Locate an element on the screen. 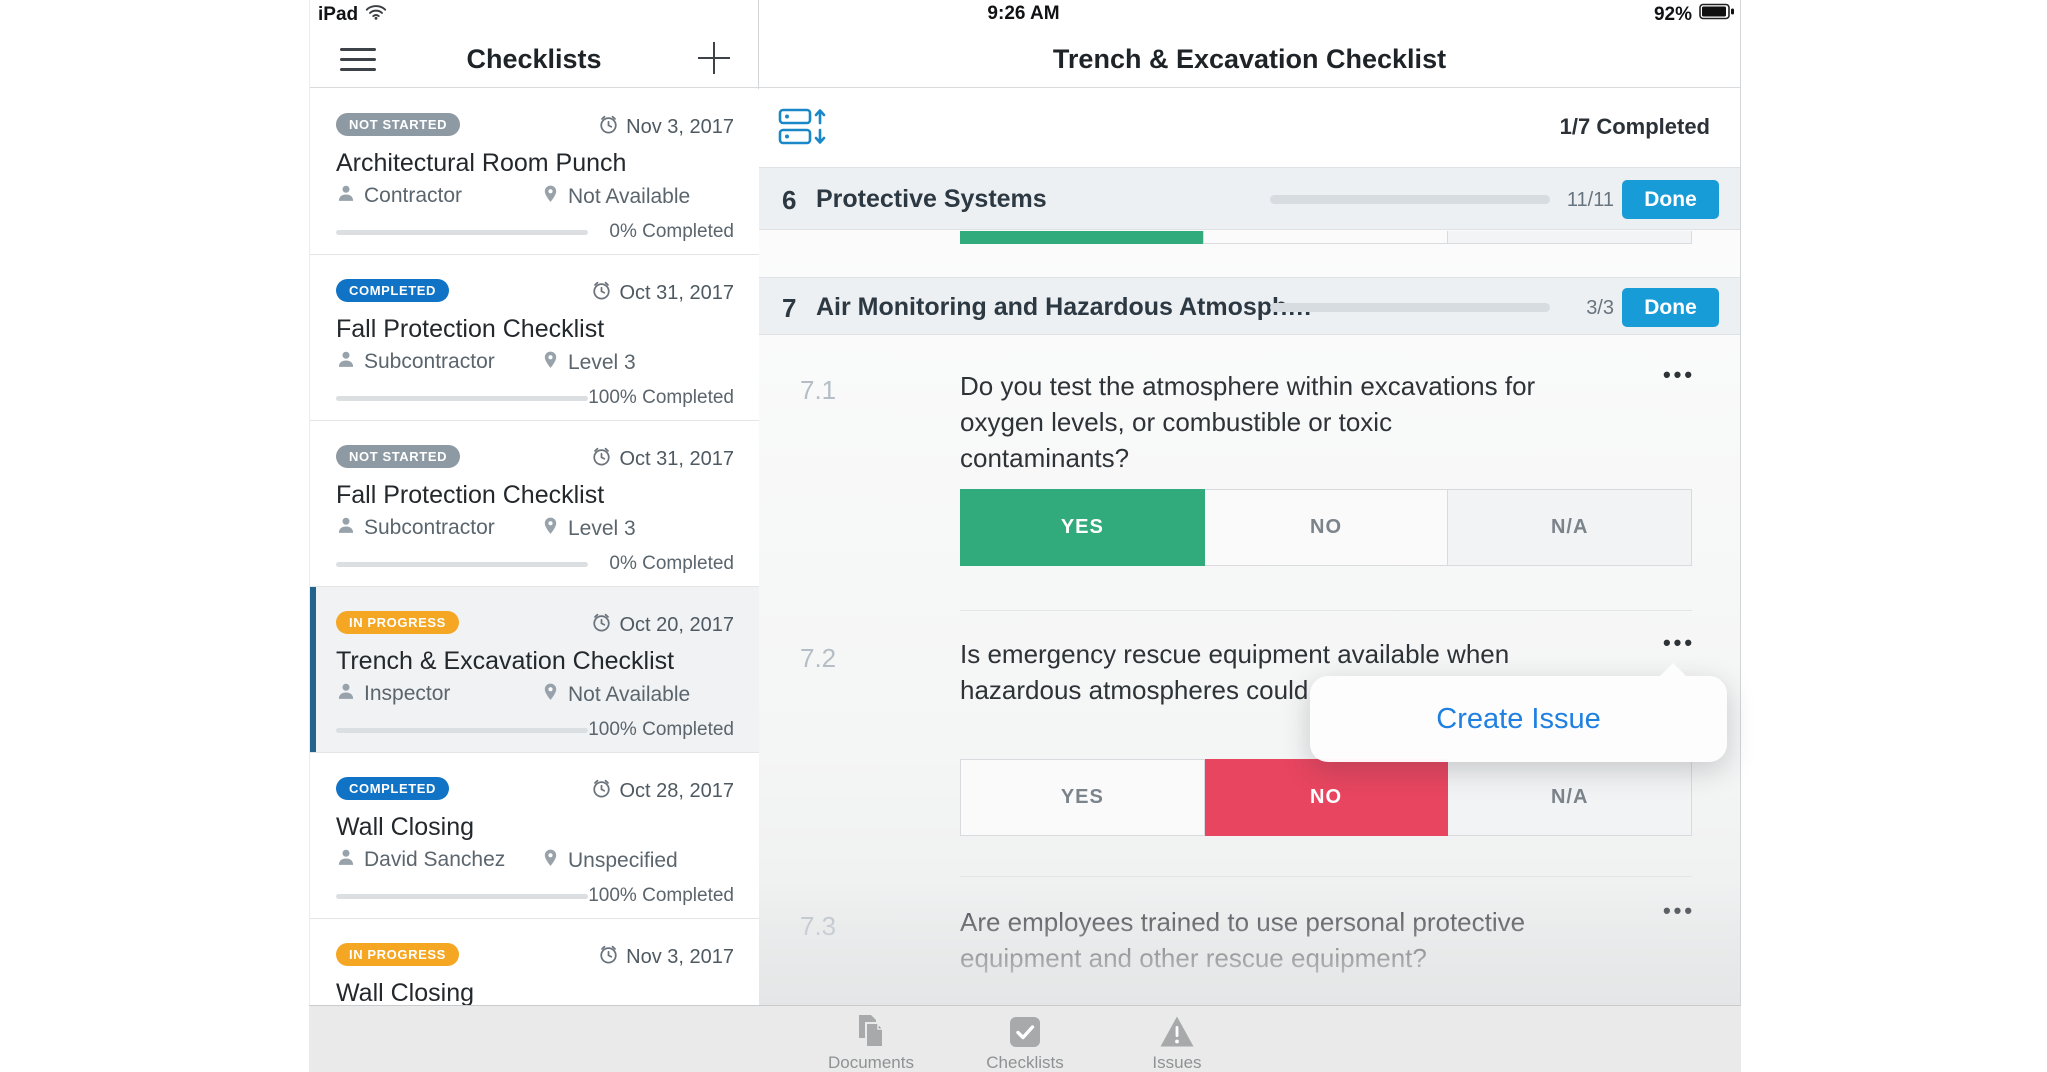 This screenshot has width=2047, height=1072. menu-hamburger-icon is located at coordinates (358, 60).